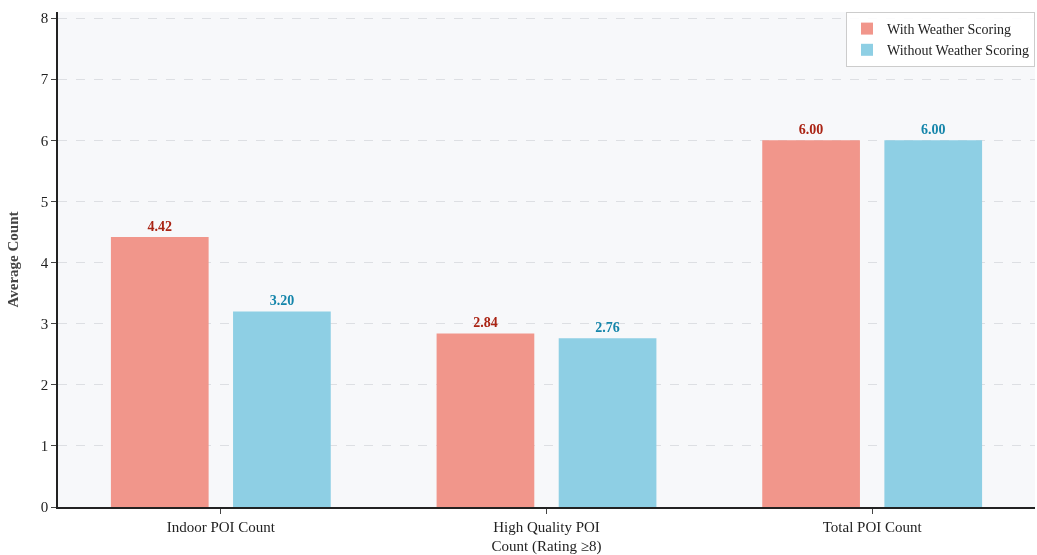 This screenshot has width=1037, height=555. Describe the element at coordinates (44, 323) in the screenshot. I see `y-tick-label: 3` at that location.